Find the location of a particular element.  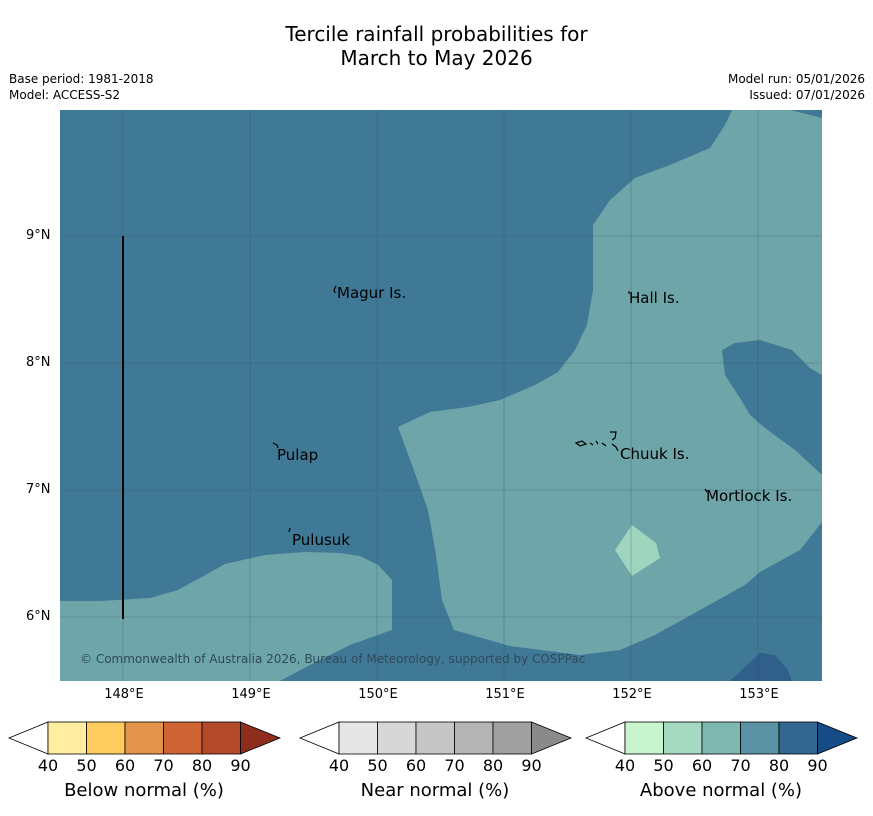

cbar-above-tick: 70 is located at coordinates (740, 765).